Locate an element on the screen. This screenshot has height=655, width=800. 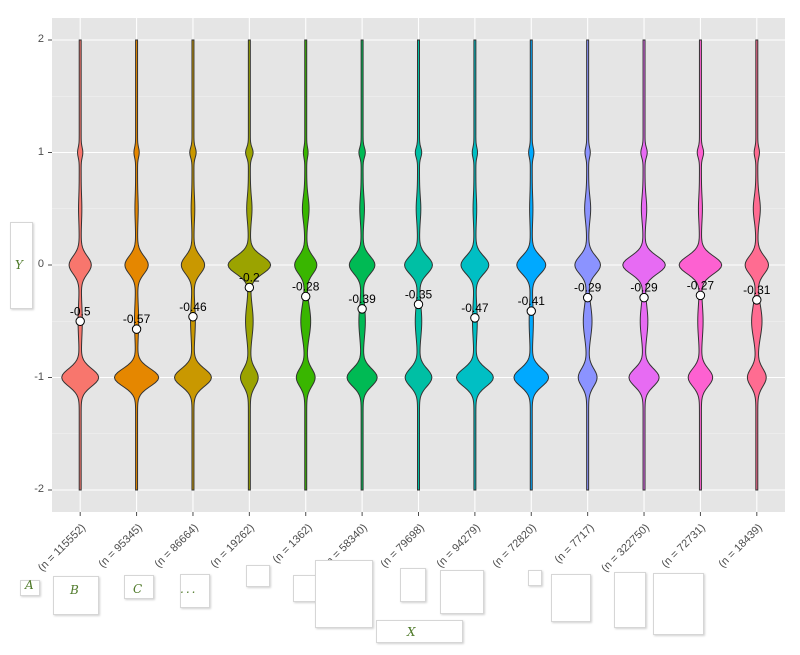
mean-label: -0.28 is located at coordinates (306, 287).